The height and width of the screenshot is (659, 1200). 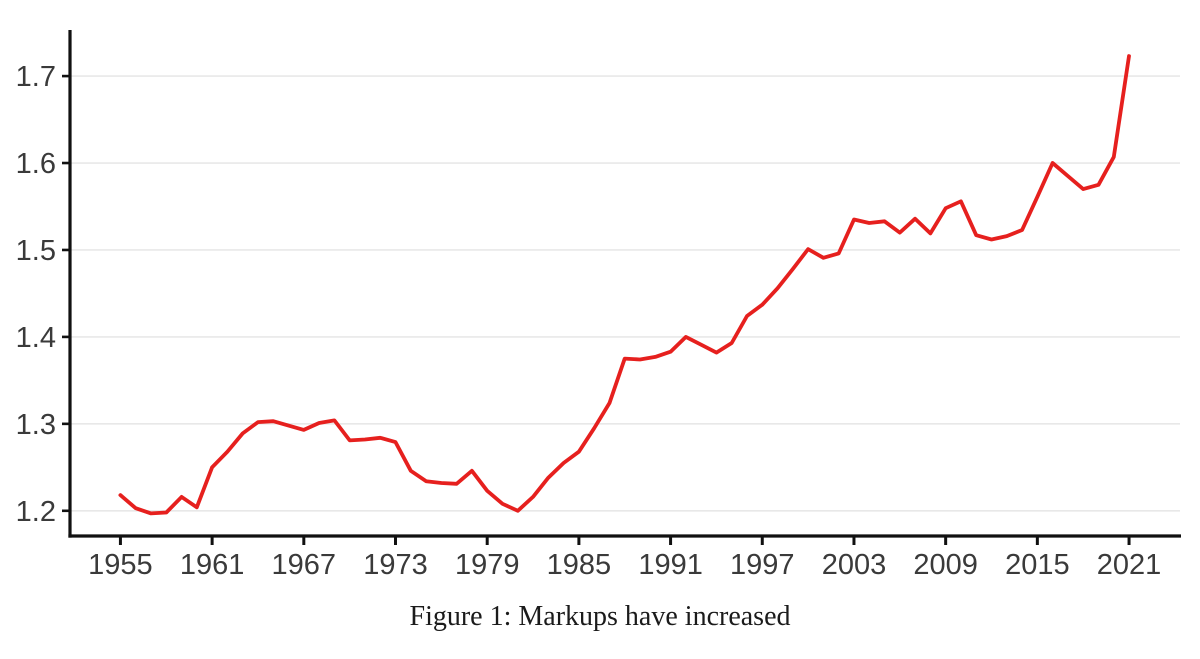 What do you see at coordinates (212, 565) in the screenshot?
I see `x-tick-label: 1961` at bounding box center [212, 565].